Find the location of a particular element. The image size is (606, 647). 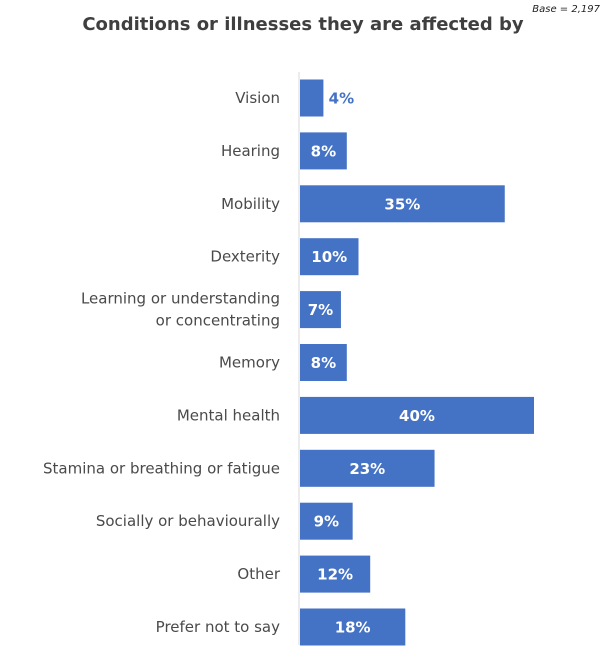

data-label: 9% is located at coordinates (326, 522).